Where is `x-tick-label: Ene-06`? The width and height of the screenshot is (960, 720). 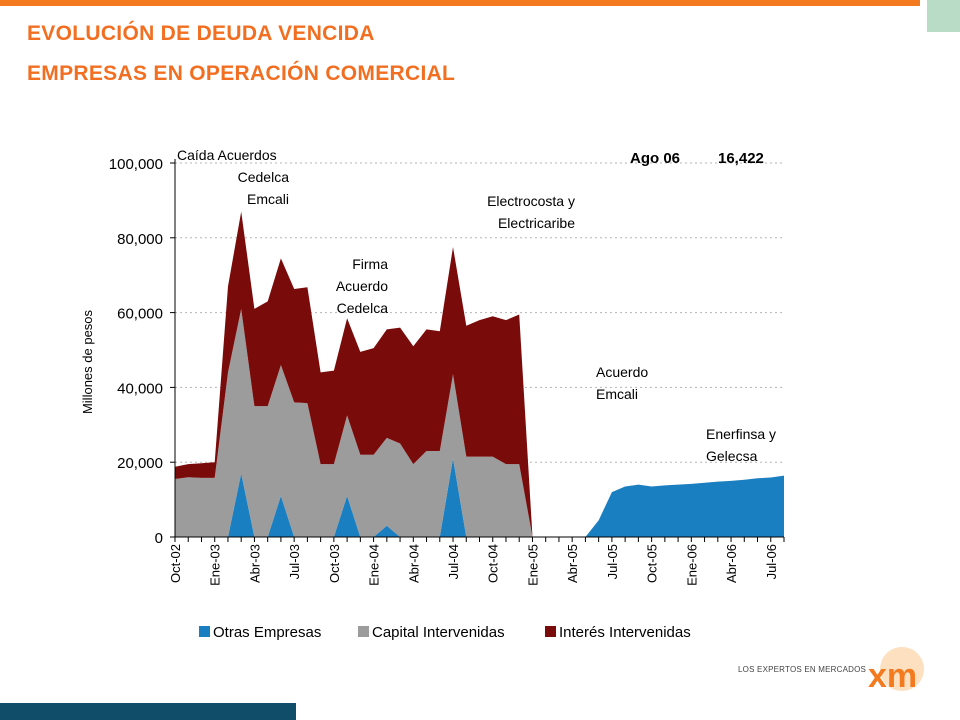 x-tick-label: Ene-06 is located at coordinates (691, 565).